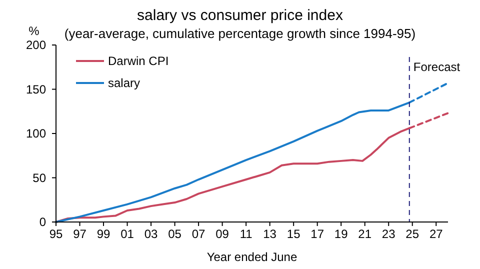 The width and height of the screenshot is (480, 269). What do you see at coordinates (39, 177) in the screenshot?
I see `y-tick-label: 50` at bounding box center [39, 177].